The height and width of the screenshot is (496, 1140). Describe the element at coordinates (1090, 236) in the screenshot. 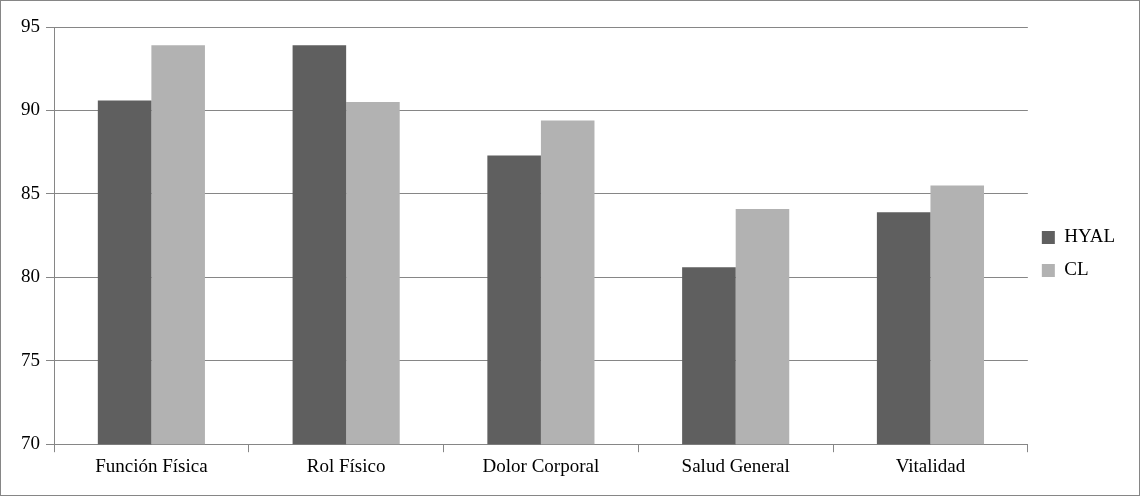

I see `legend-label: HYAL` at that location.